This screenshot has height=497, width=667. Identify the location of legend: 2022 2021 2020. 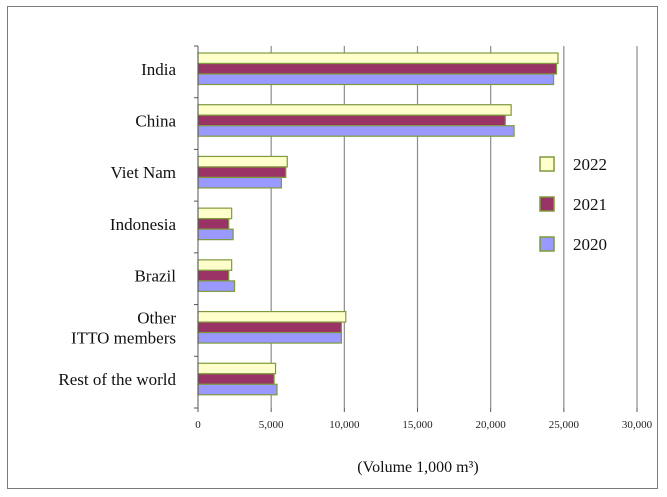
(573, 204).